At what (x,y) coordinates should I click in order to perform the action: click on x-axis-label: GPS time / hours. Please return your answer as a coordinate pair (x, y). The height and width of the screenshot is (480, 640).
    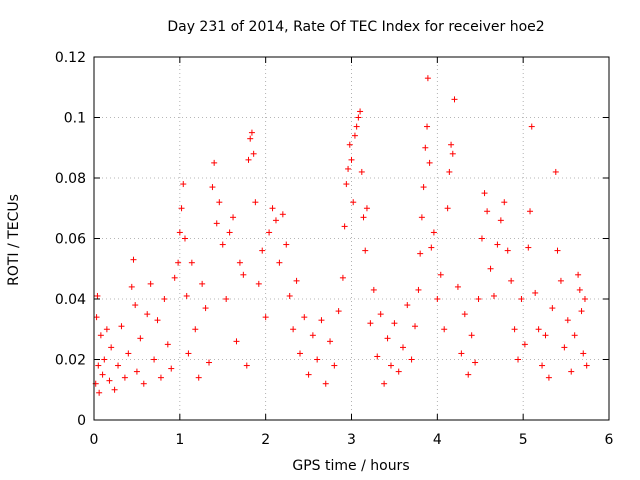
    Looking at the image, I should click on (350, 466).